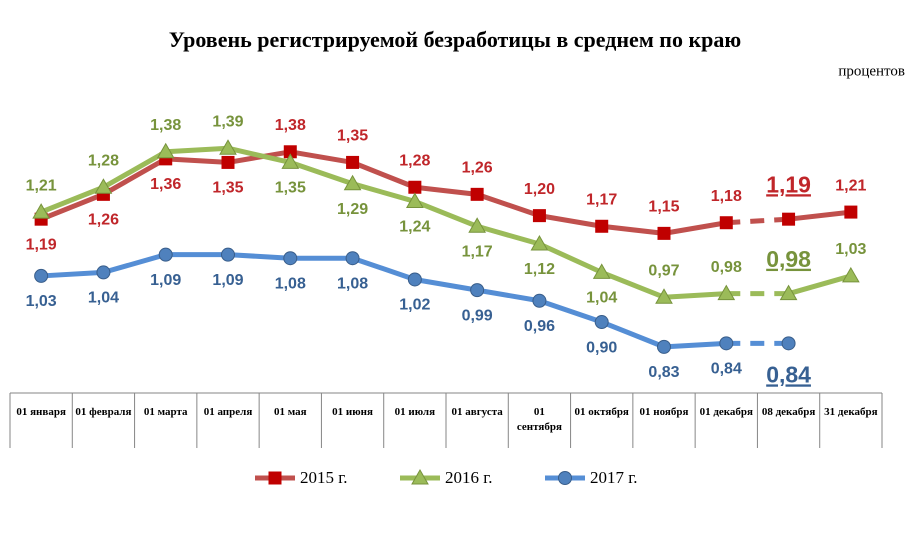  Describe the element at coordinates (614, 477) in the screenshot. I see `legend-label: 2017 г.` at that location.